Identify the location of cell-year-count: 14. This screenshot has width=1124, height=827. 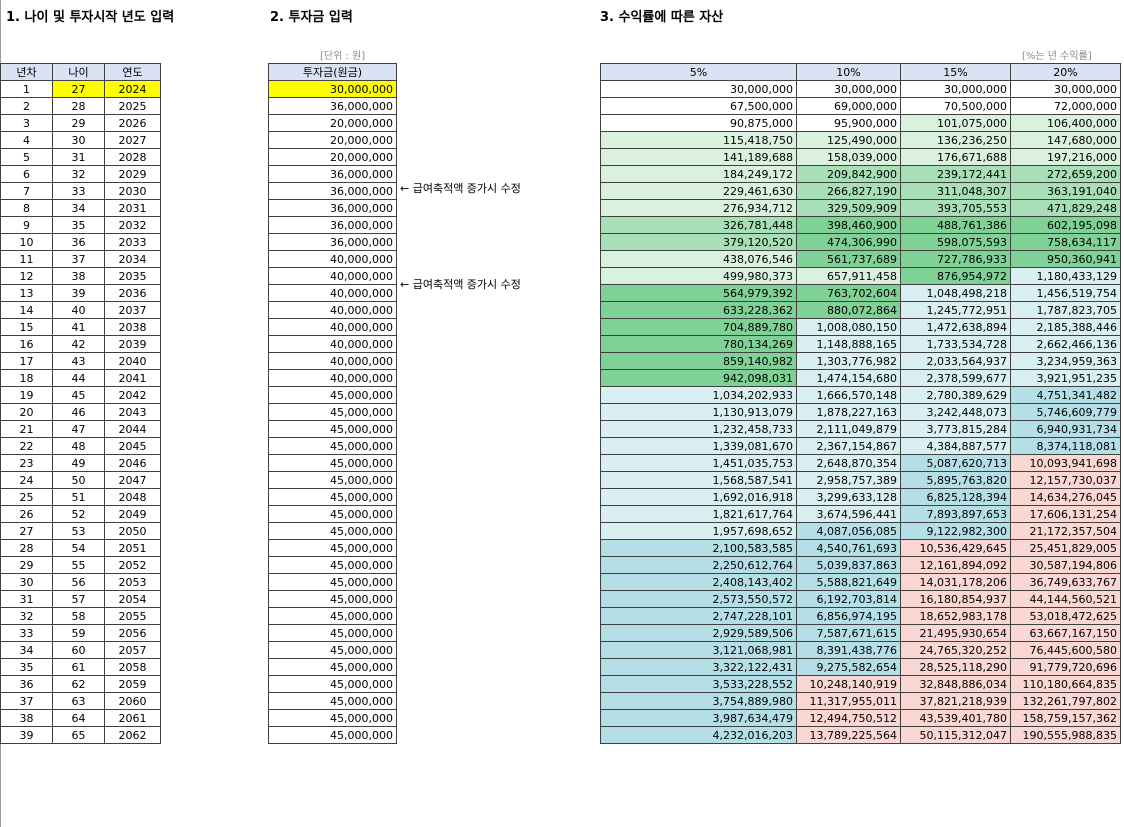
(26, 310).